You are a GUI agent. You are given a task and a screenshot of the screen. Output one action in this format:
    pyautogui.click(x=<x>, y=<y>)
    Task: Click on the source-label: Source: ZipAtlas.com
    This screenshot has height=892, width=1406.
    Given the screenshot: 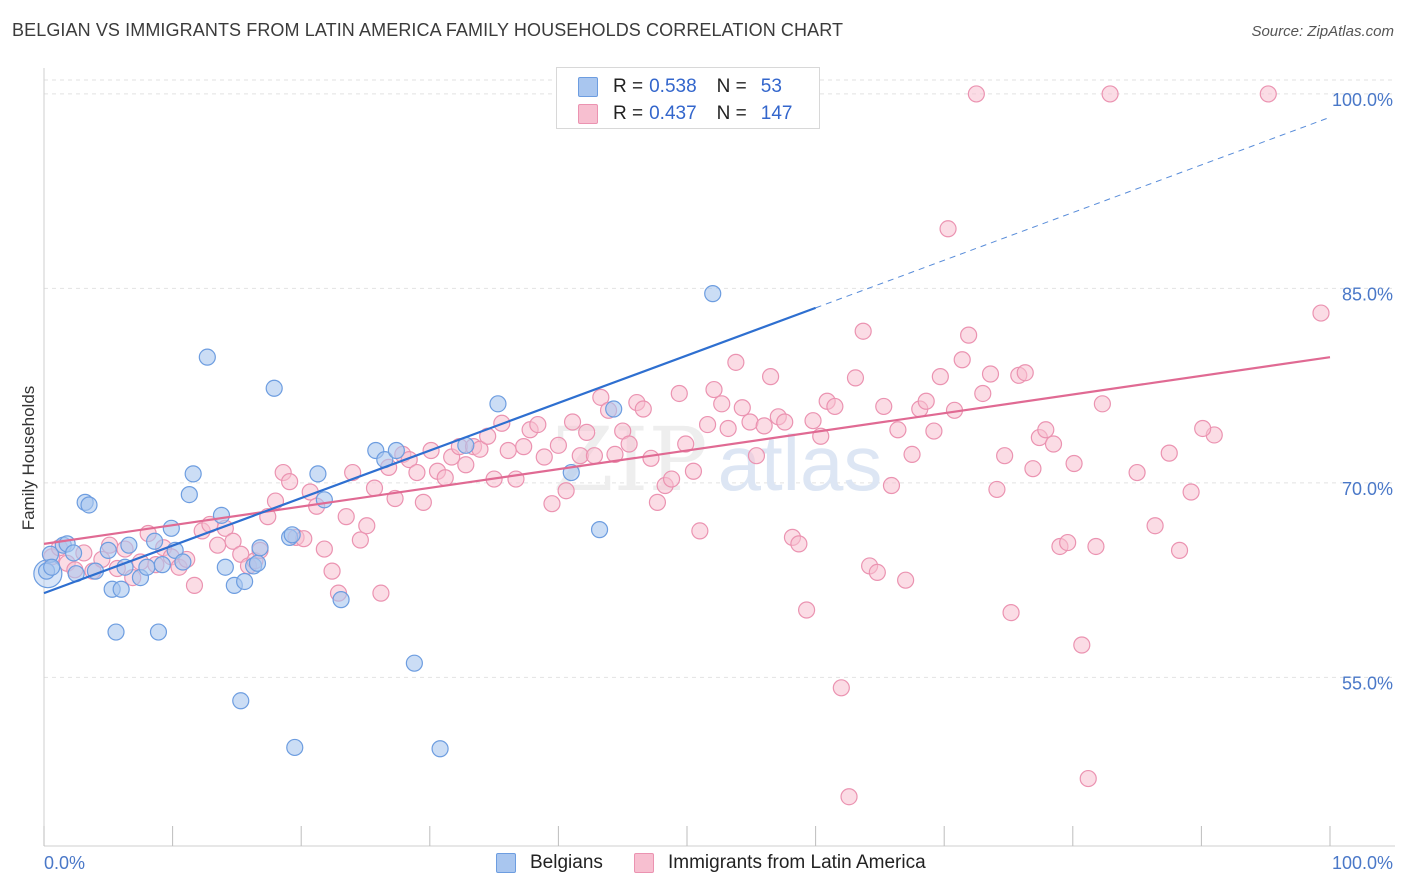 What is the action you would take?
    pyautogui.click(x=1322, y=31)
    